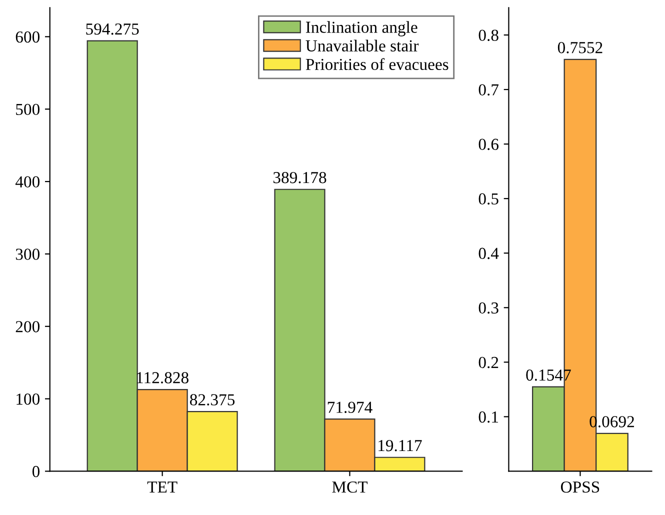 The width and height of the screenshot is (665, 515). I want to click on y-tick-label: 200, so click(28, 326).